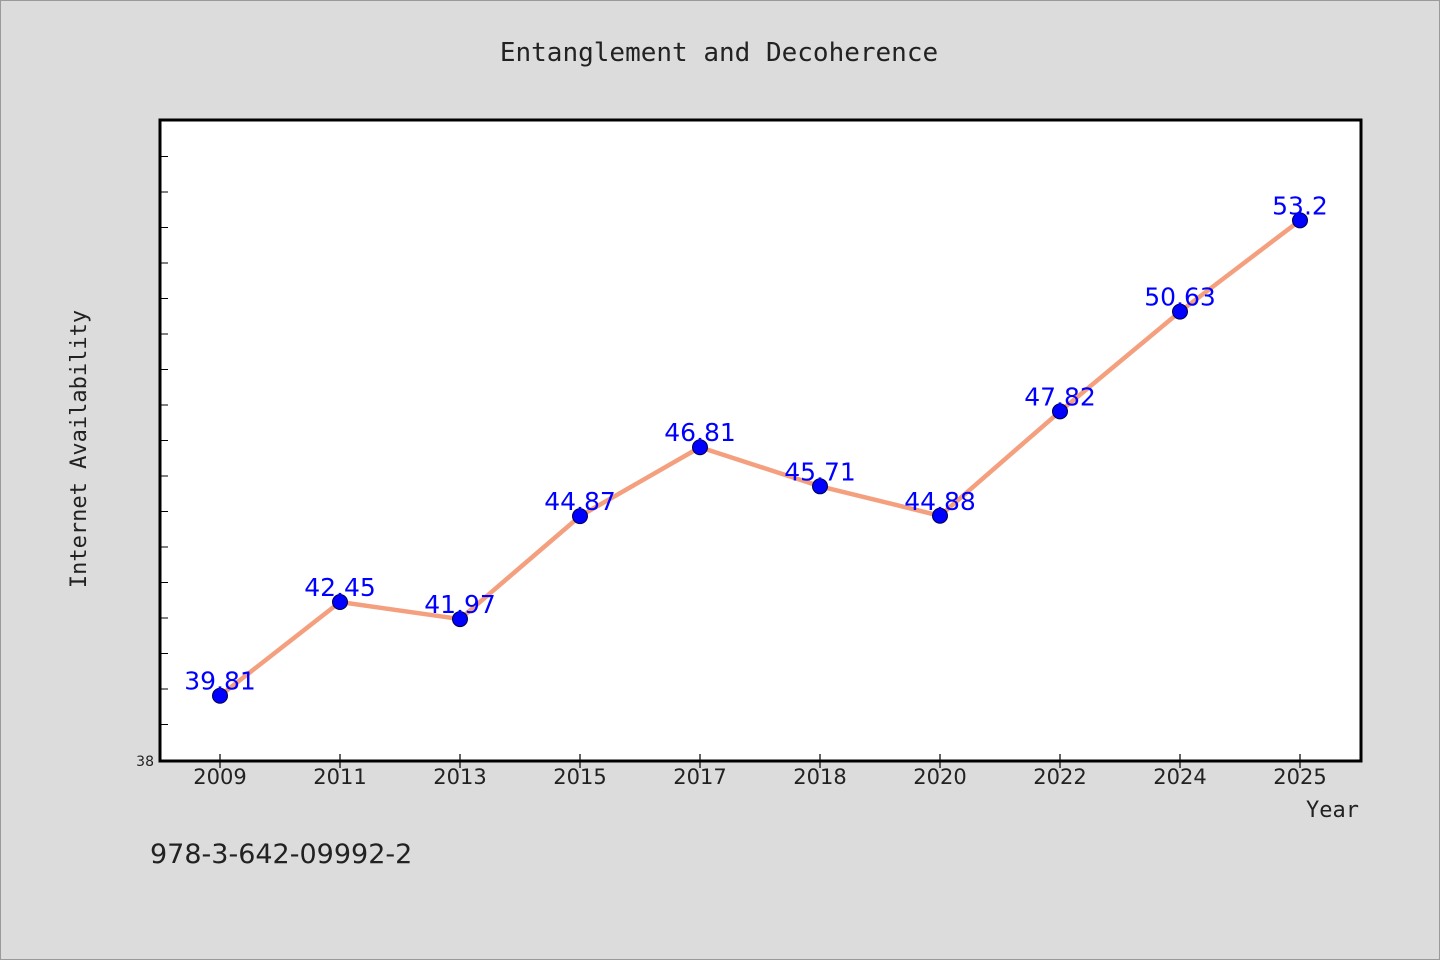  What do you see at coordinates (1300, 205) in the screenshot?
I see `data-label: 53.2` at bounding box center [1300, 205].